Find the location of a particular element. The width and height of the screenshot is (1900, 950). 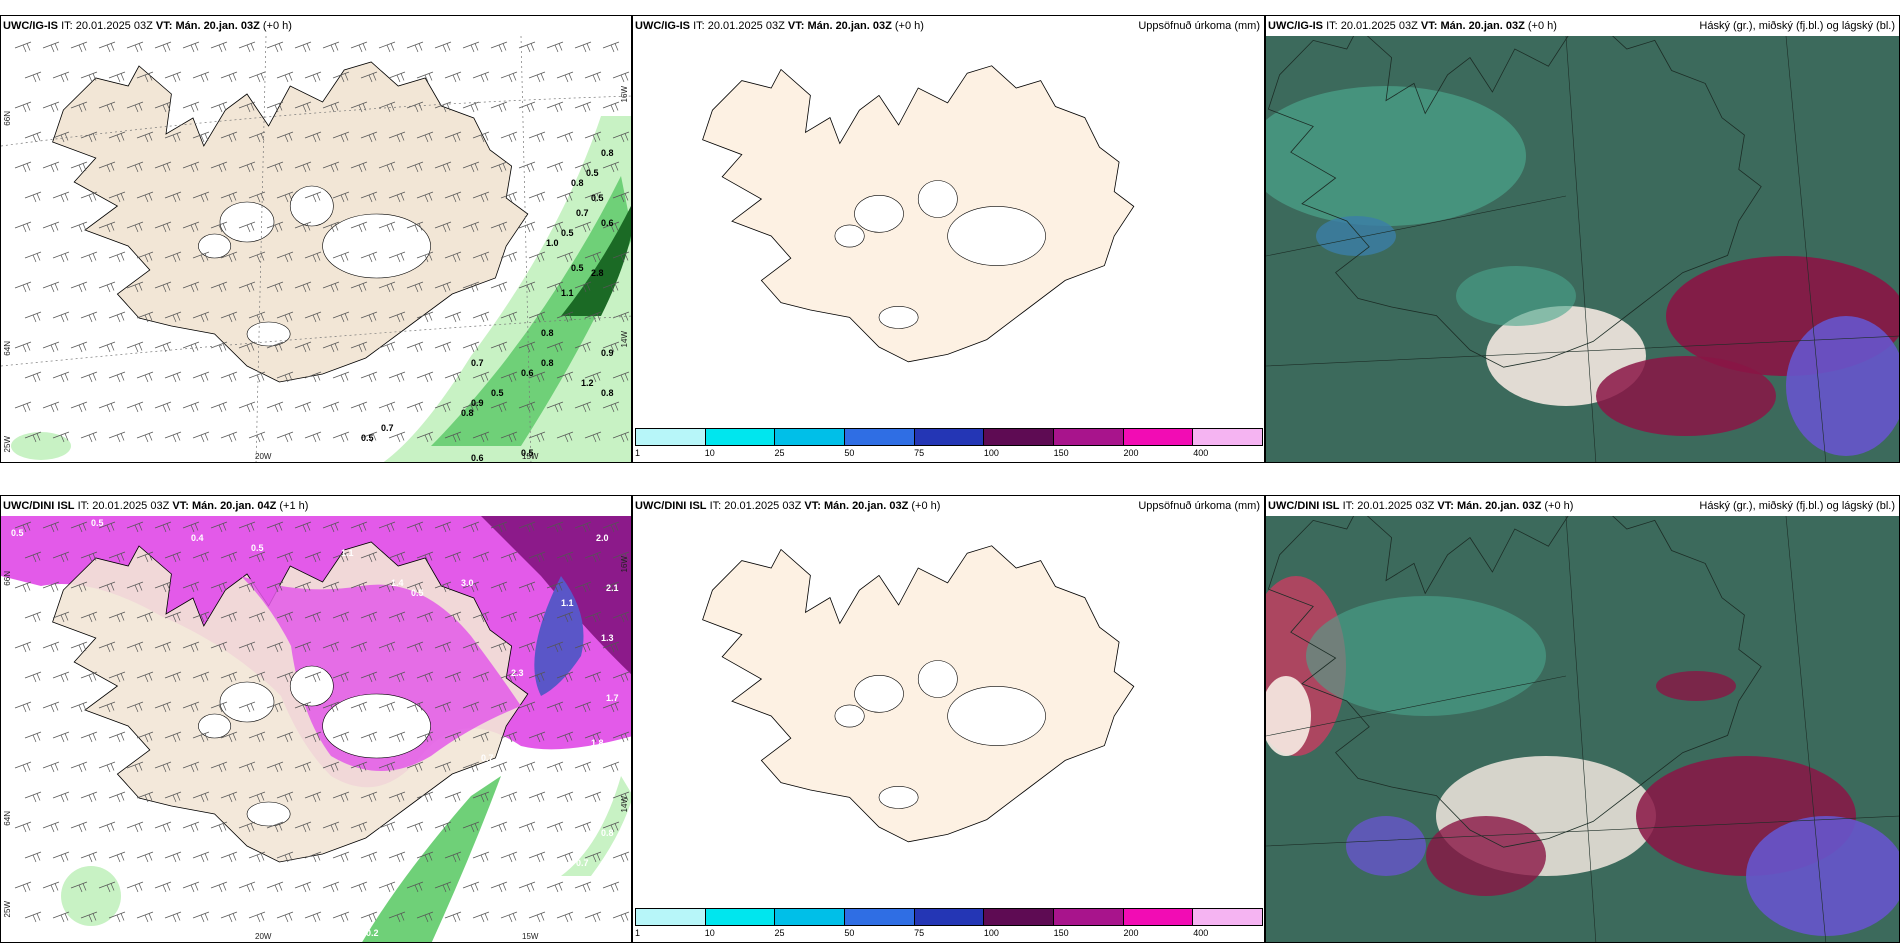

wind-barbs is located at coordinates (322, 242).